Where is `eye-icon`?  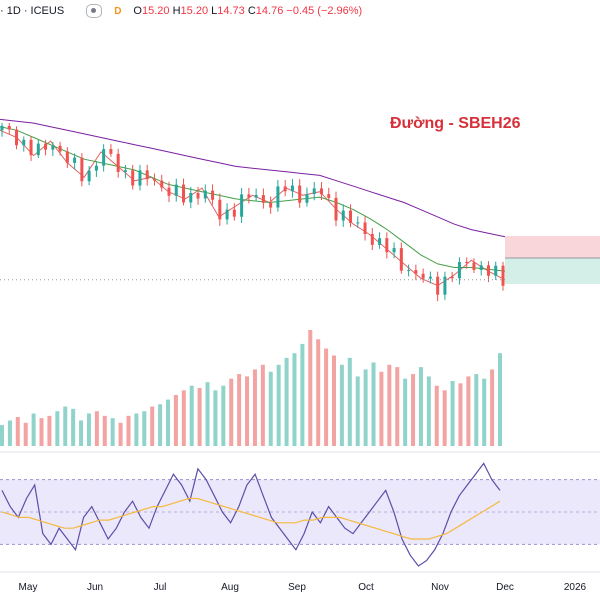 eye-icon is located at coordinates (94, 11).